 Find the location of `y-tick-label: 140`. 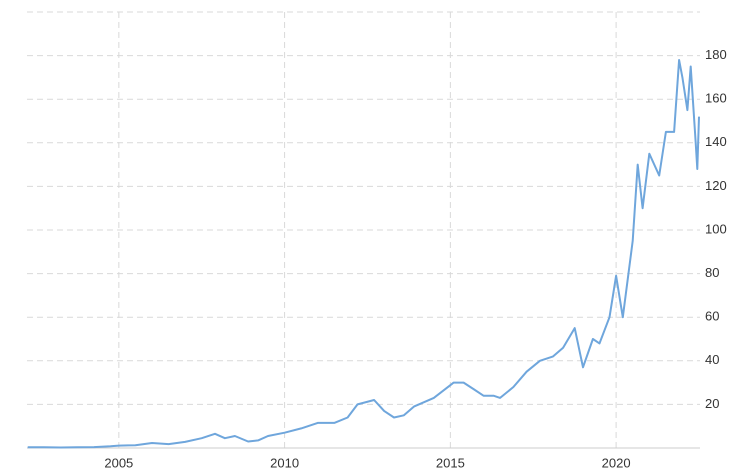

y-tick-label: 140 is located at coordinates (716, 141).